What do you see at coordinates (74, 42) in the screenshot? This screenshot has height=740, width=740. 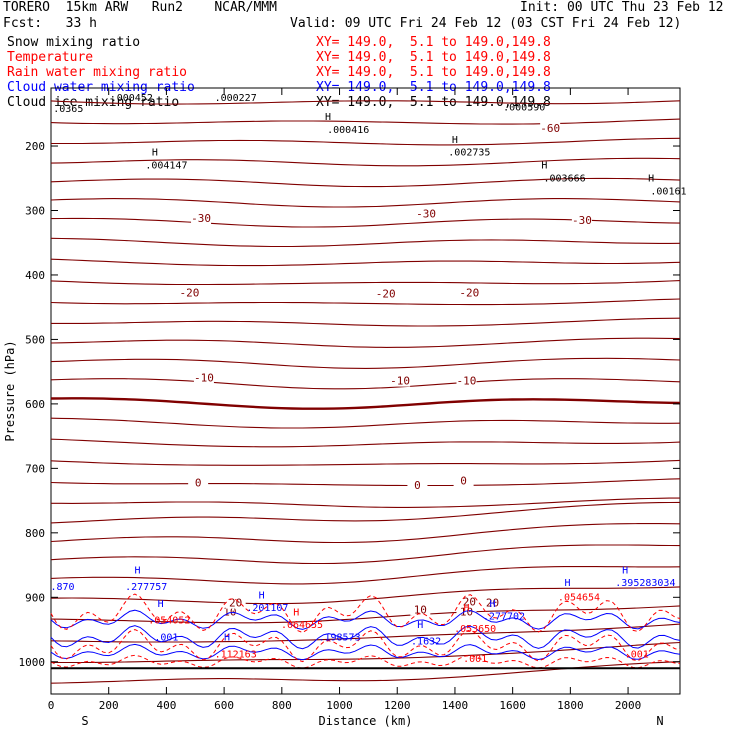 I see `legend-snow-name: Snow mixing ratio` at bounding box center [74, 42].